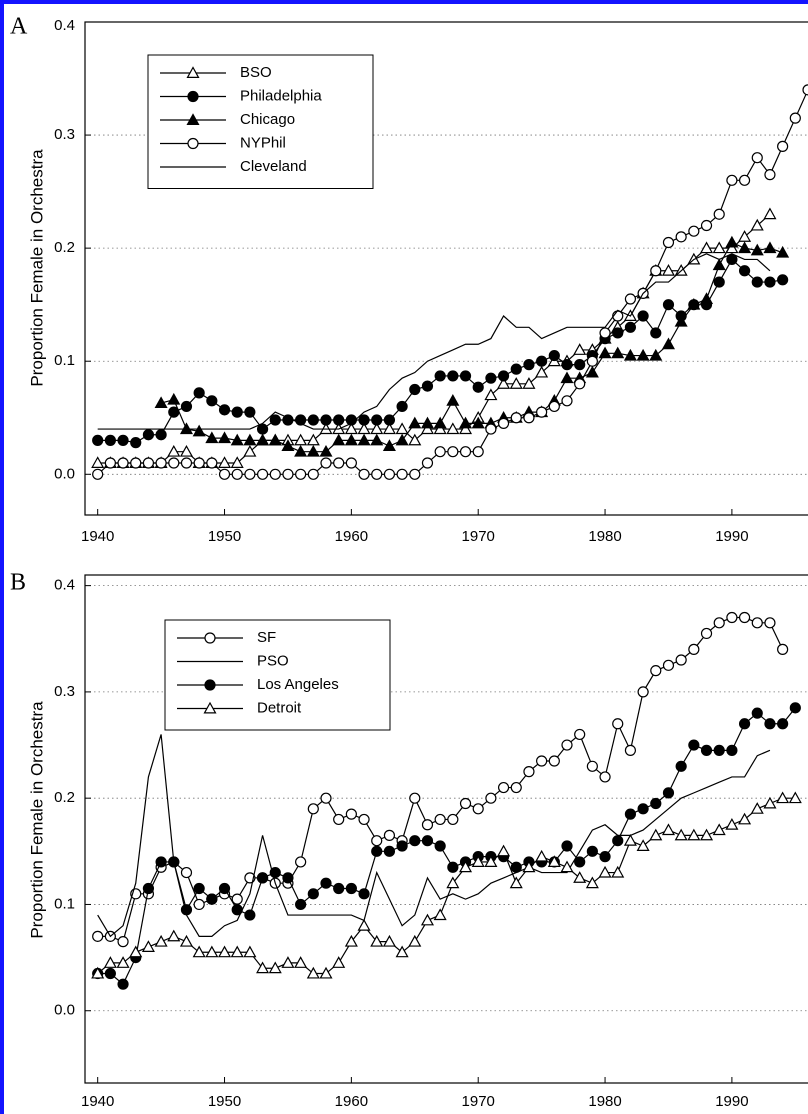 The image size is (808, 1114). I want to click on x-tick-label: 1990, so click(731, 536).